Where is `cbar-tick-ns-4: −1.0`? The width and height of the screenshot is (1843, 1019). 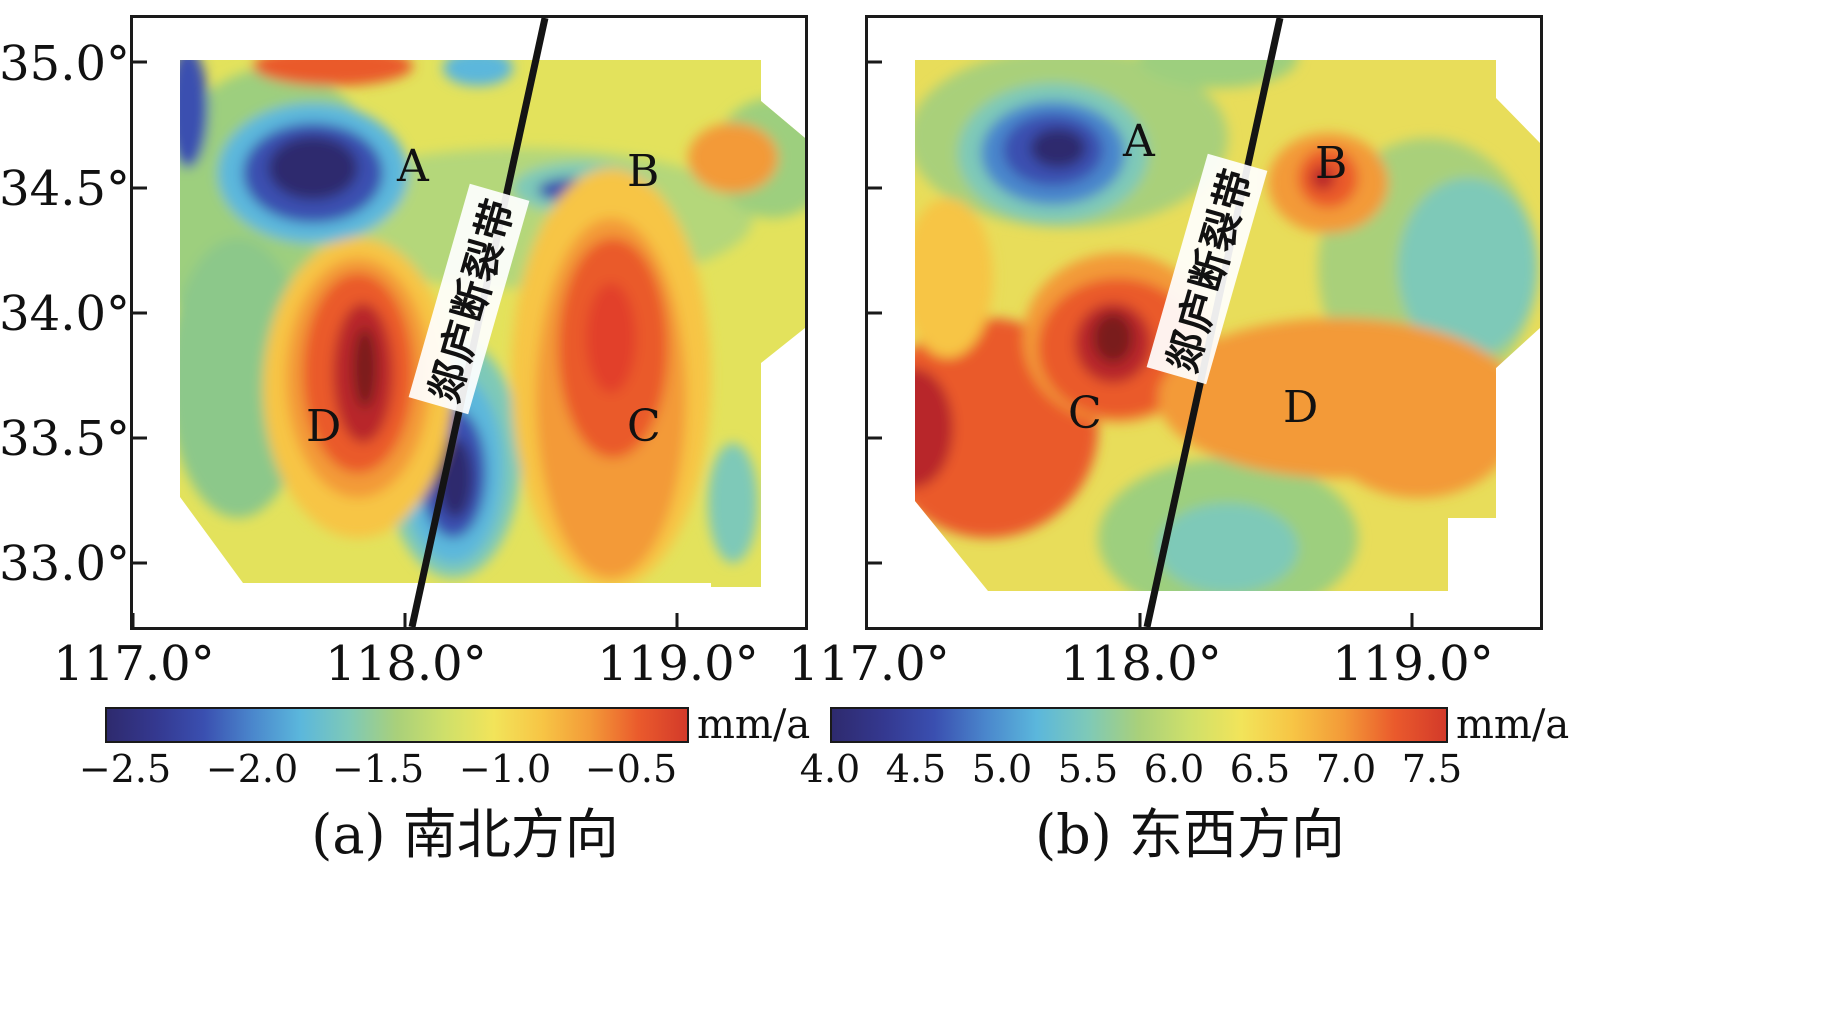 cbar-tick-ns-4: −1.0 is located at coordinates (505, 769).